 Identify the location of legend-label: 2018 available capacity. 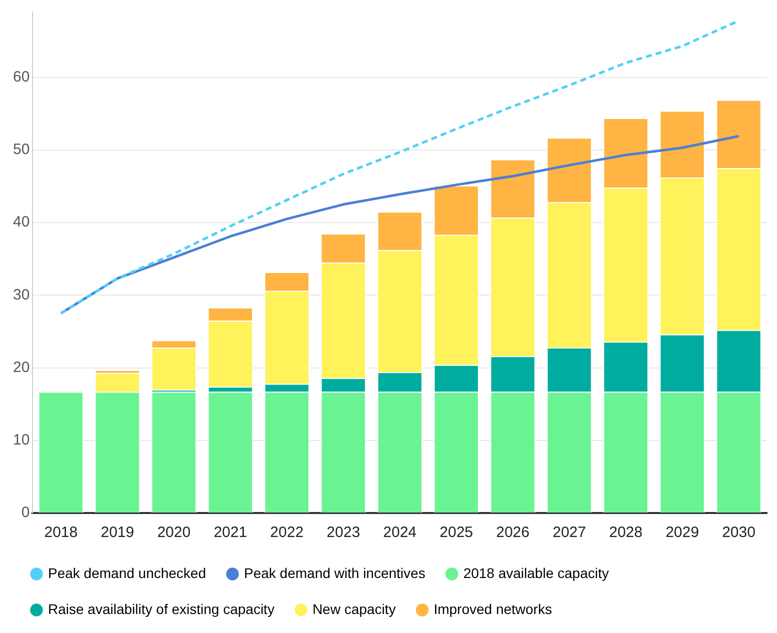
(536, 572).